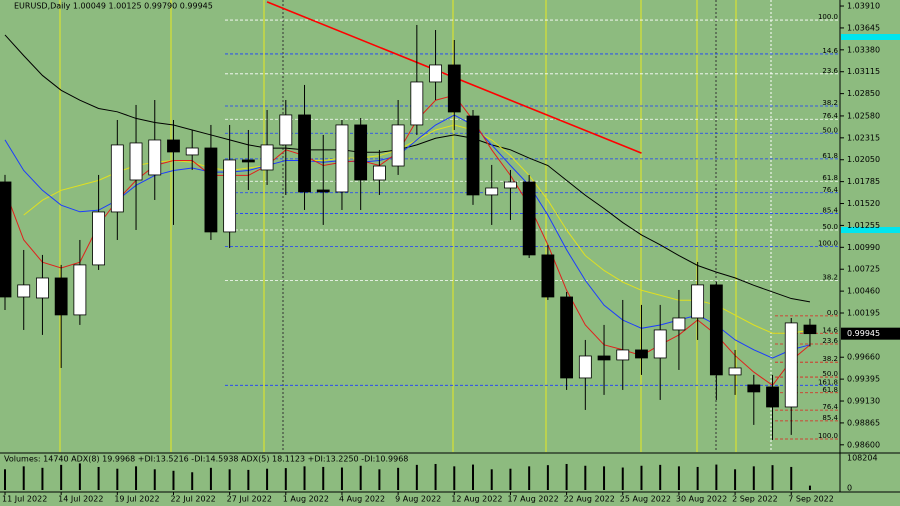 The height and width of the screenshot is (506, 900). Describe the element at coordinates (80, 499) in the screenshot. I see `x-tick-label: 14 Jul 2022` at that location.